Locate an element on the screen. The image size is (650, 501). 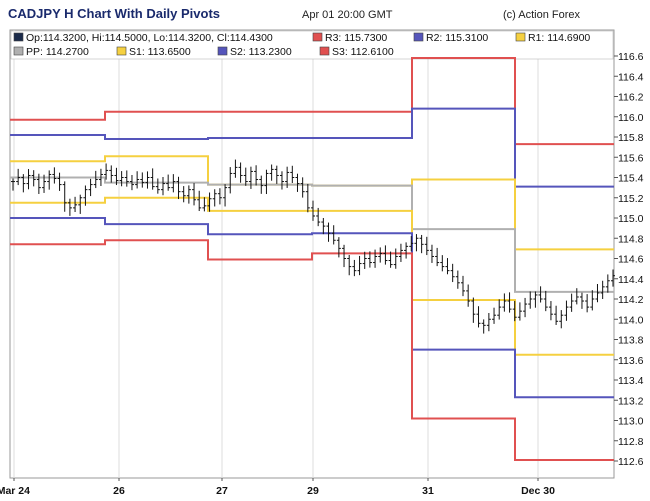
y-tick-label: 113.8 is located at coordinates (631, 341).